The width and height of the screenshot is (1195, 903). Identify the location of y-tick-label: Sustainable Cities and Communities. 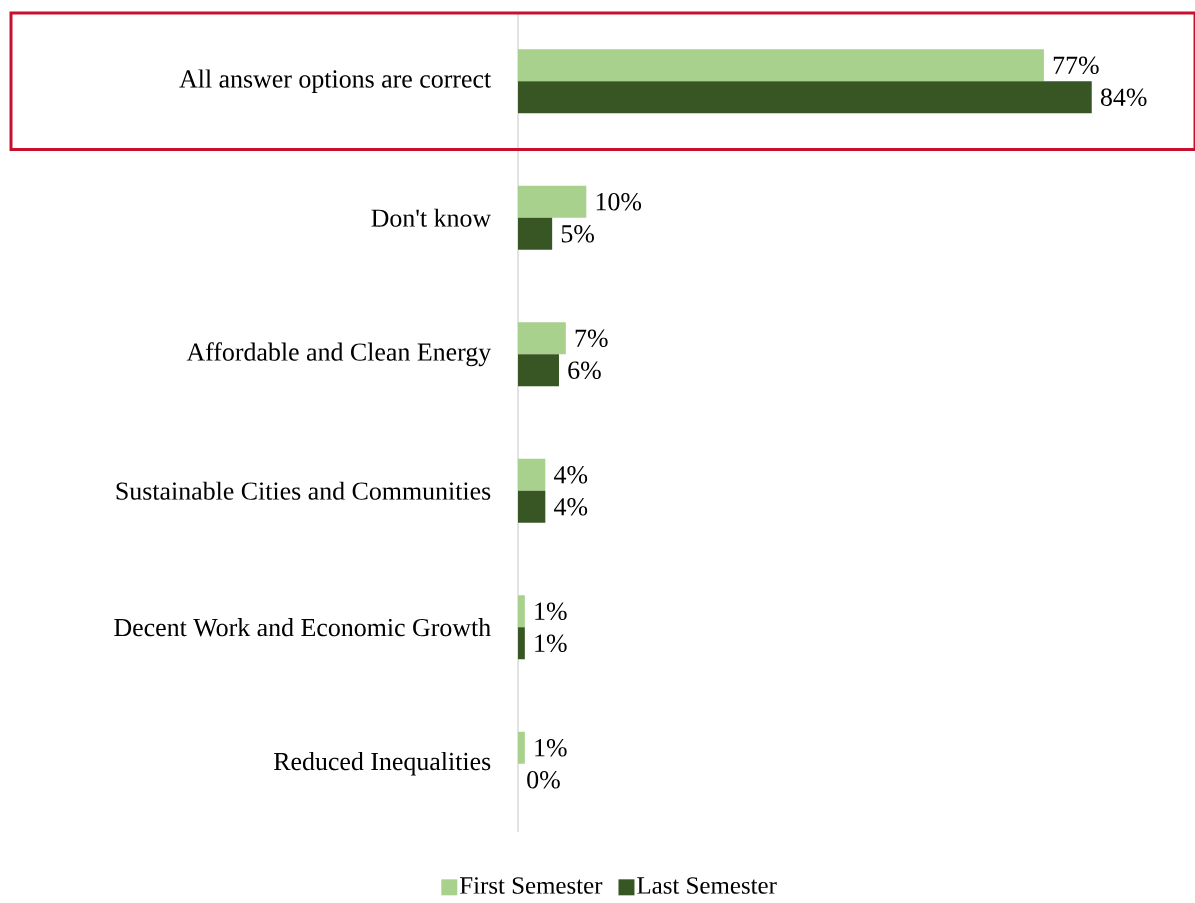
(303, 490).